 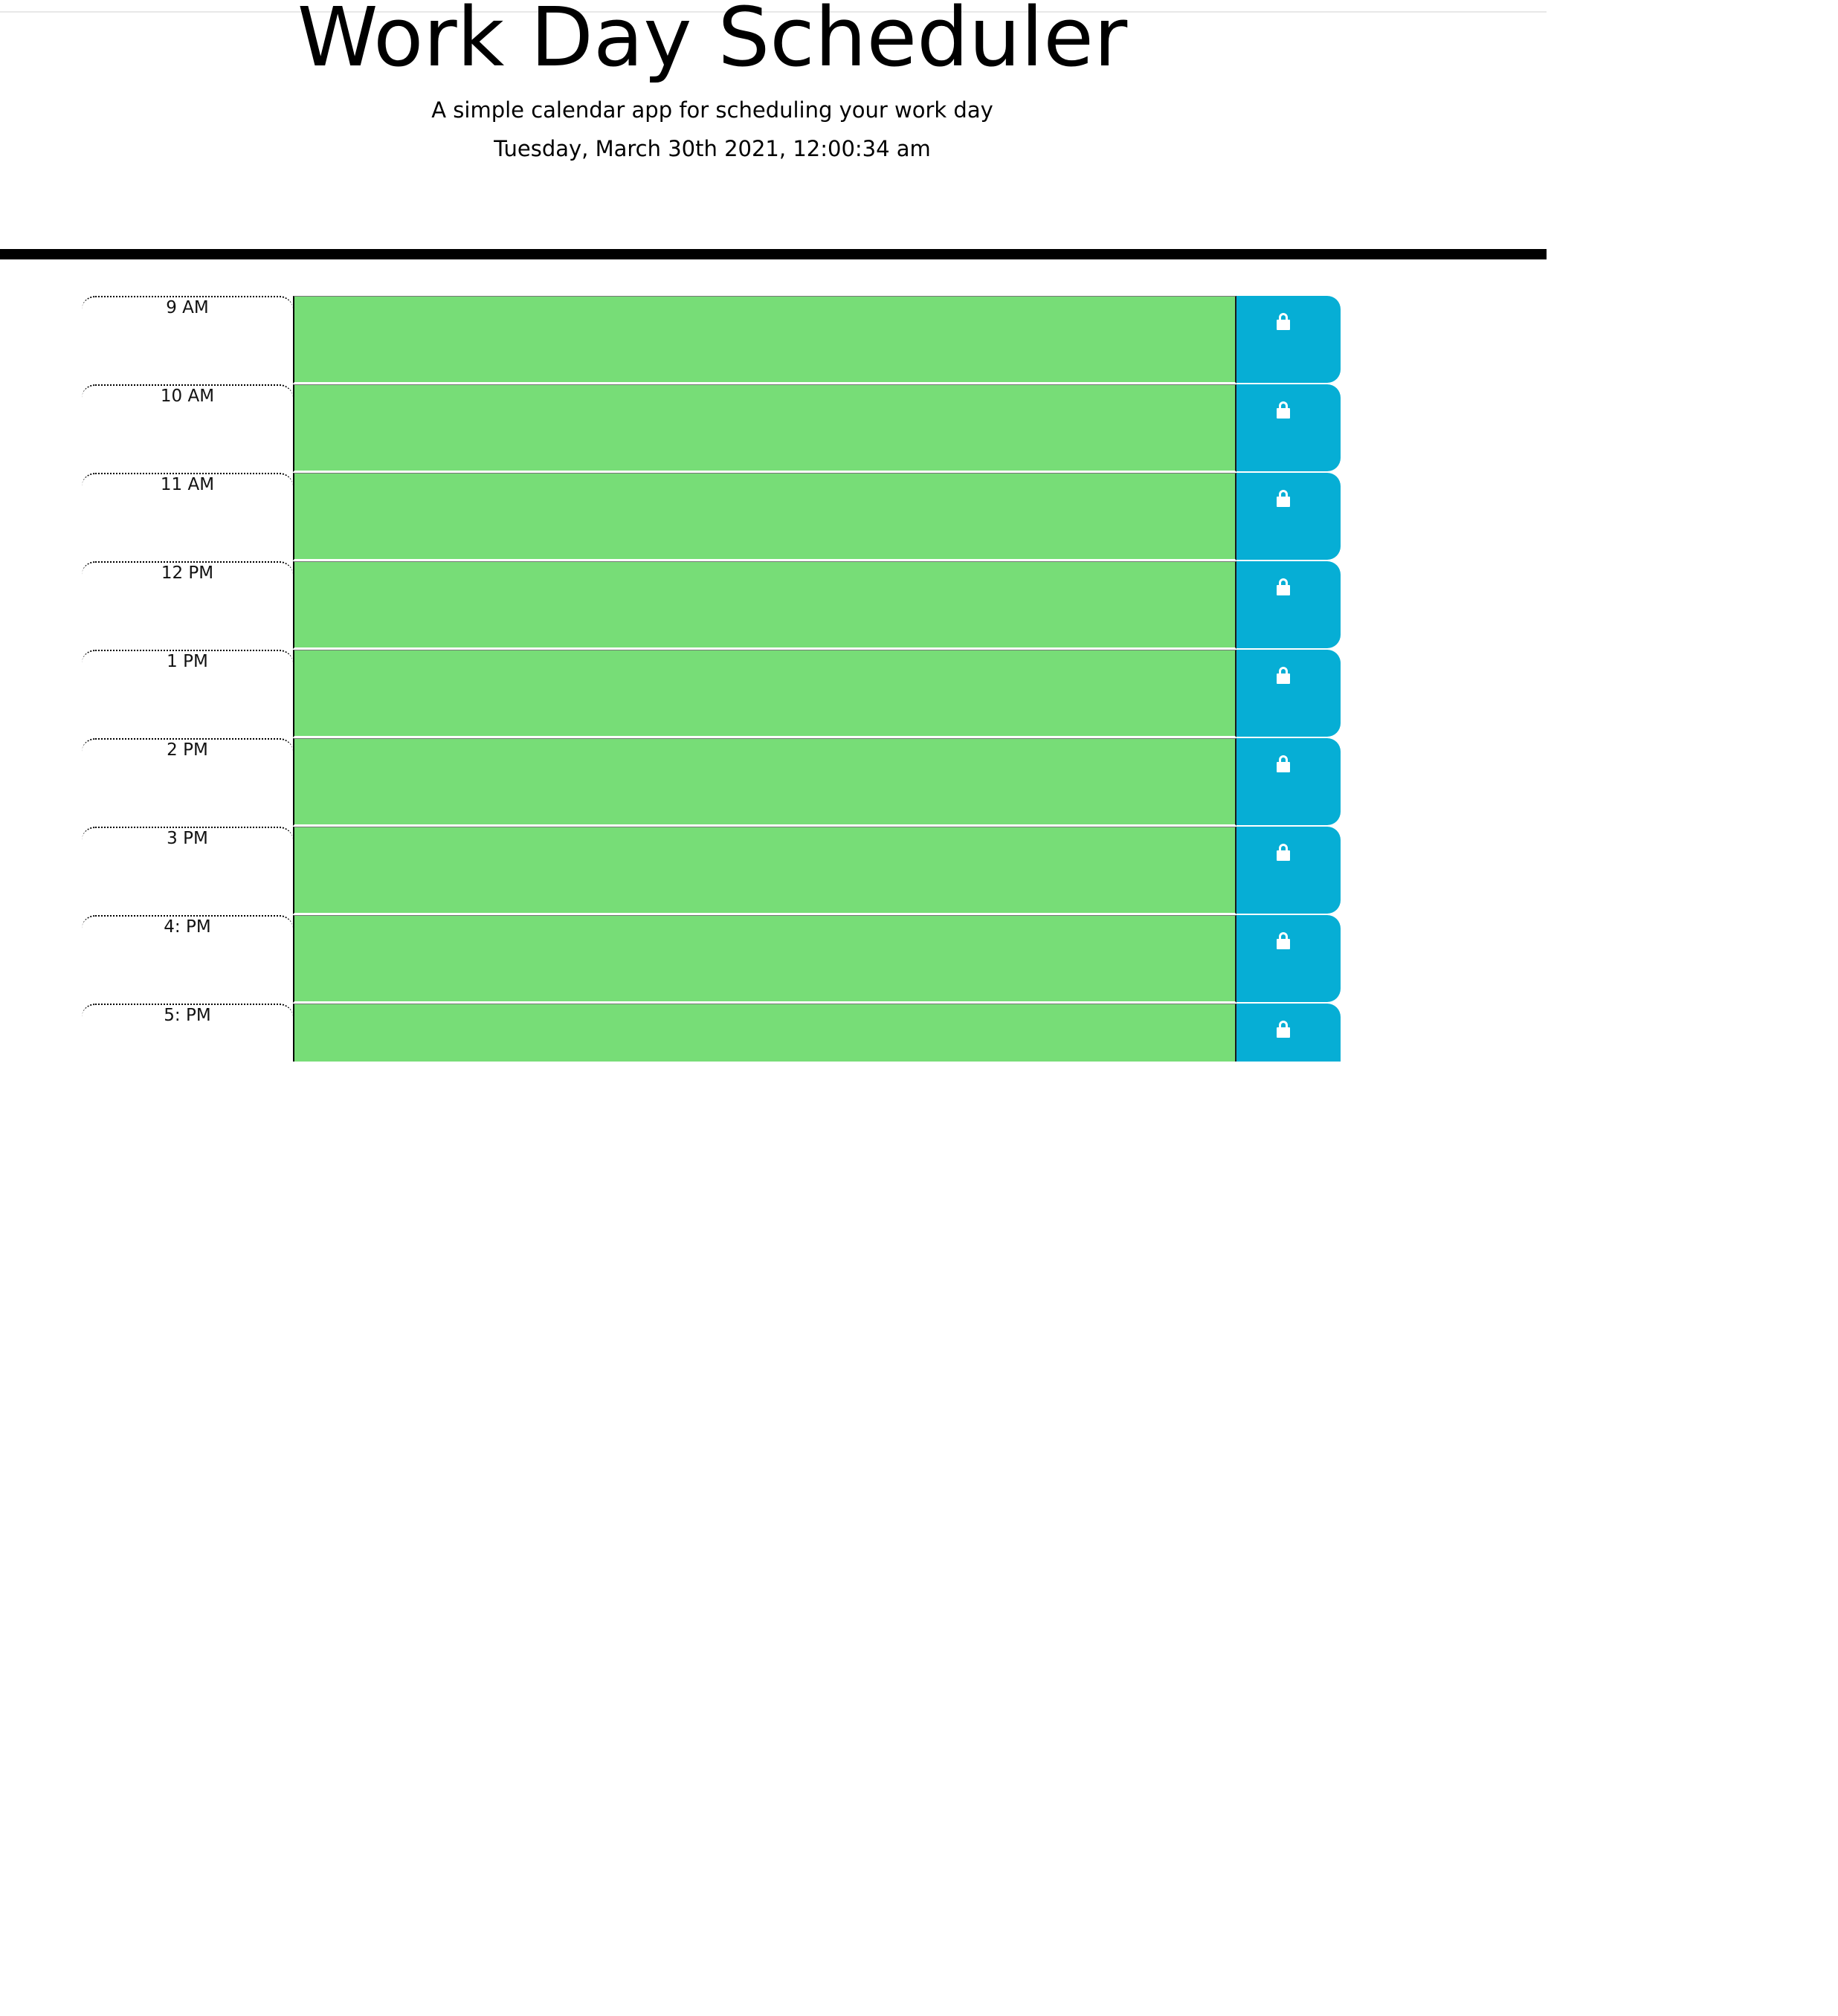 What do you see at coordinates (187, 782) in the screenshot?
I see `hour-label: 2 PM` at bounding box center [187, 782].